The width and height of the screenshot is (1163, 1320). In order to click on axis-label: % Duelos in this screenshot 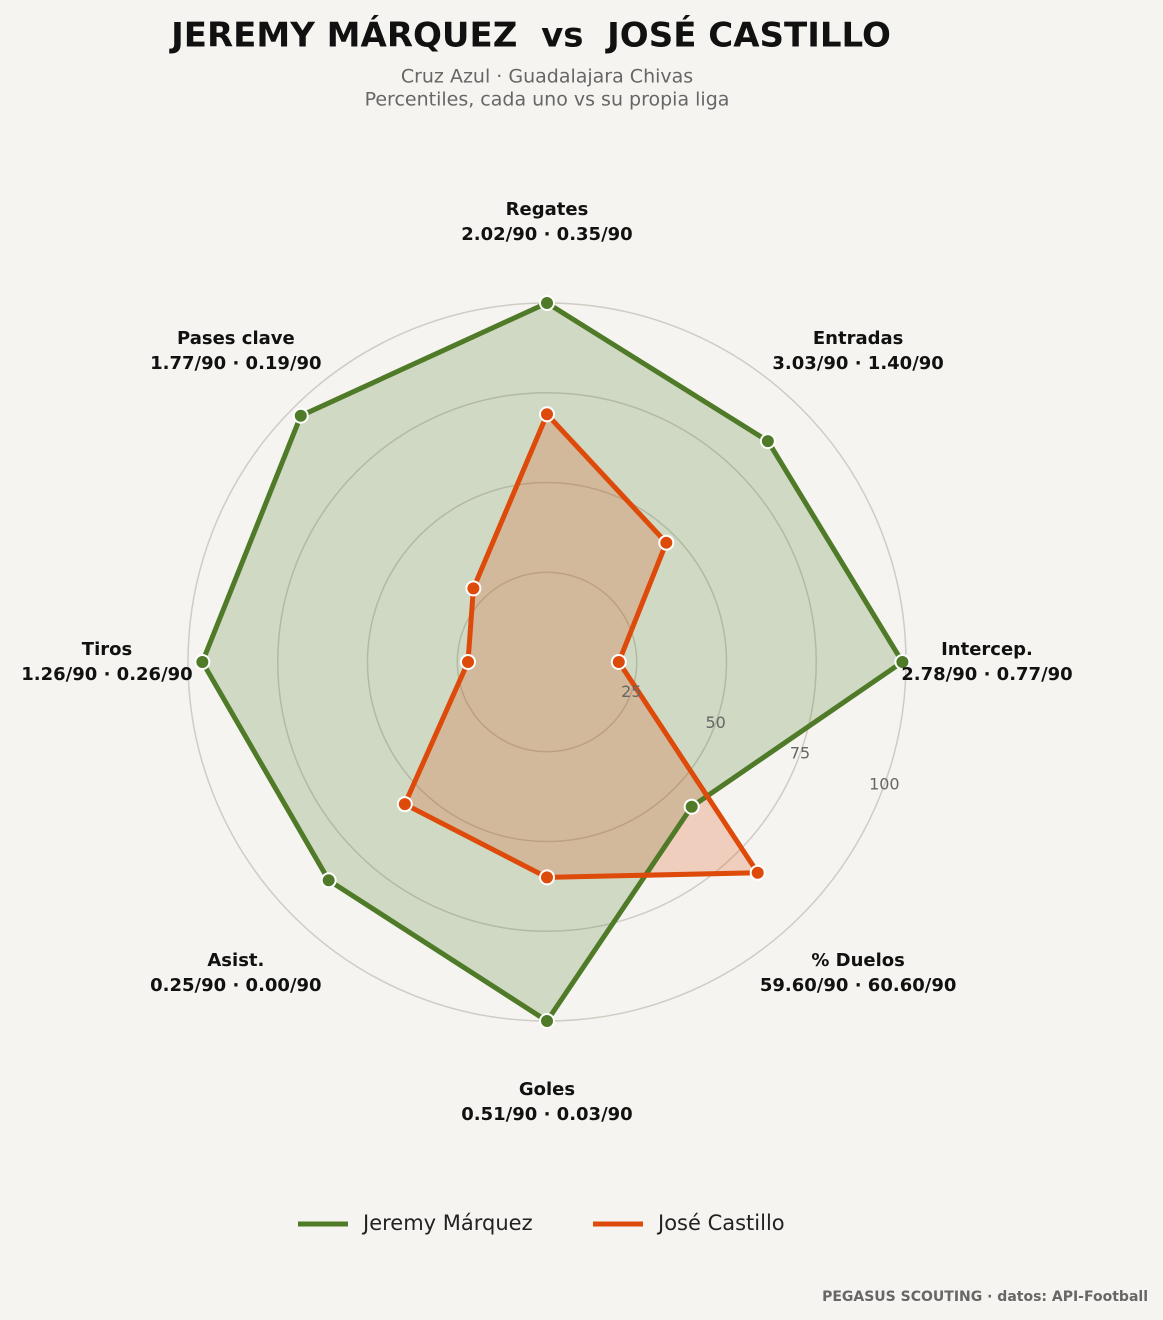, I will do `click(858, 960)`.